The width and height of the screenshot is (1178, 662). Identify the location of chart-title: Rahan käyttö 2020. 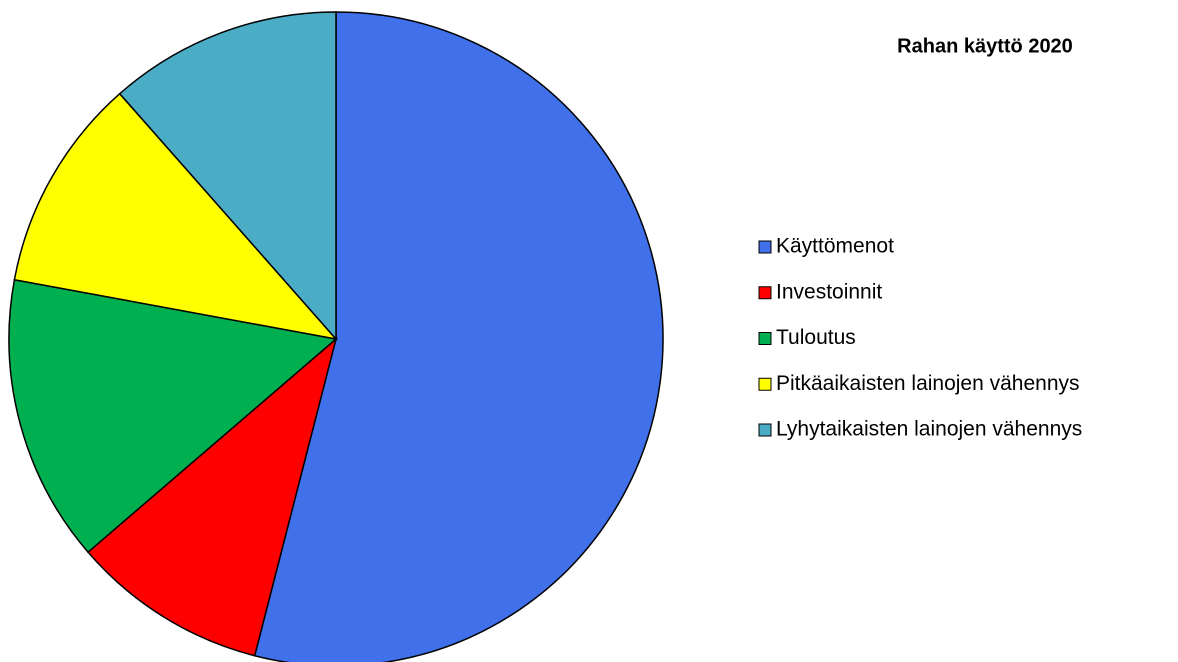
(985, 46).